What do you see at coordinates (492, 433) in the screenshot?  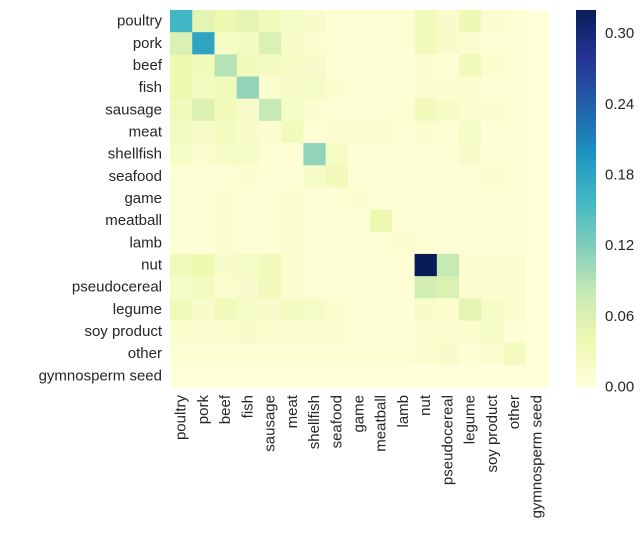 I see `x-tick-label: soy product` at bounding box center [492, 433].